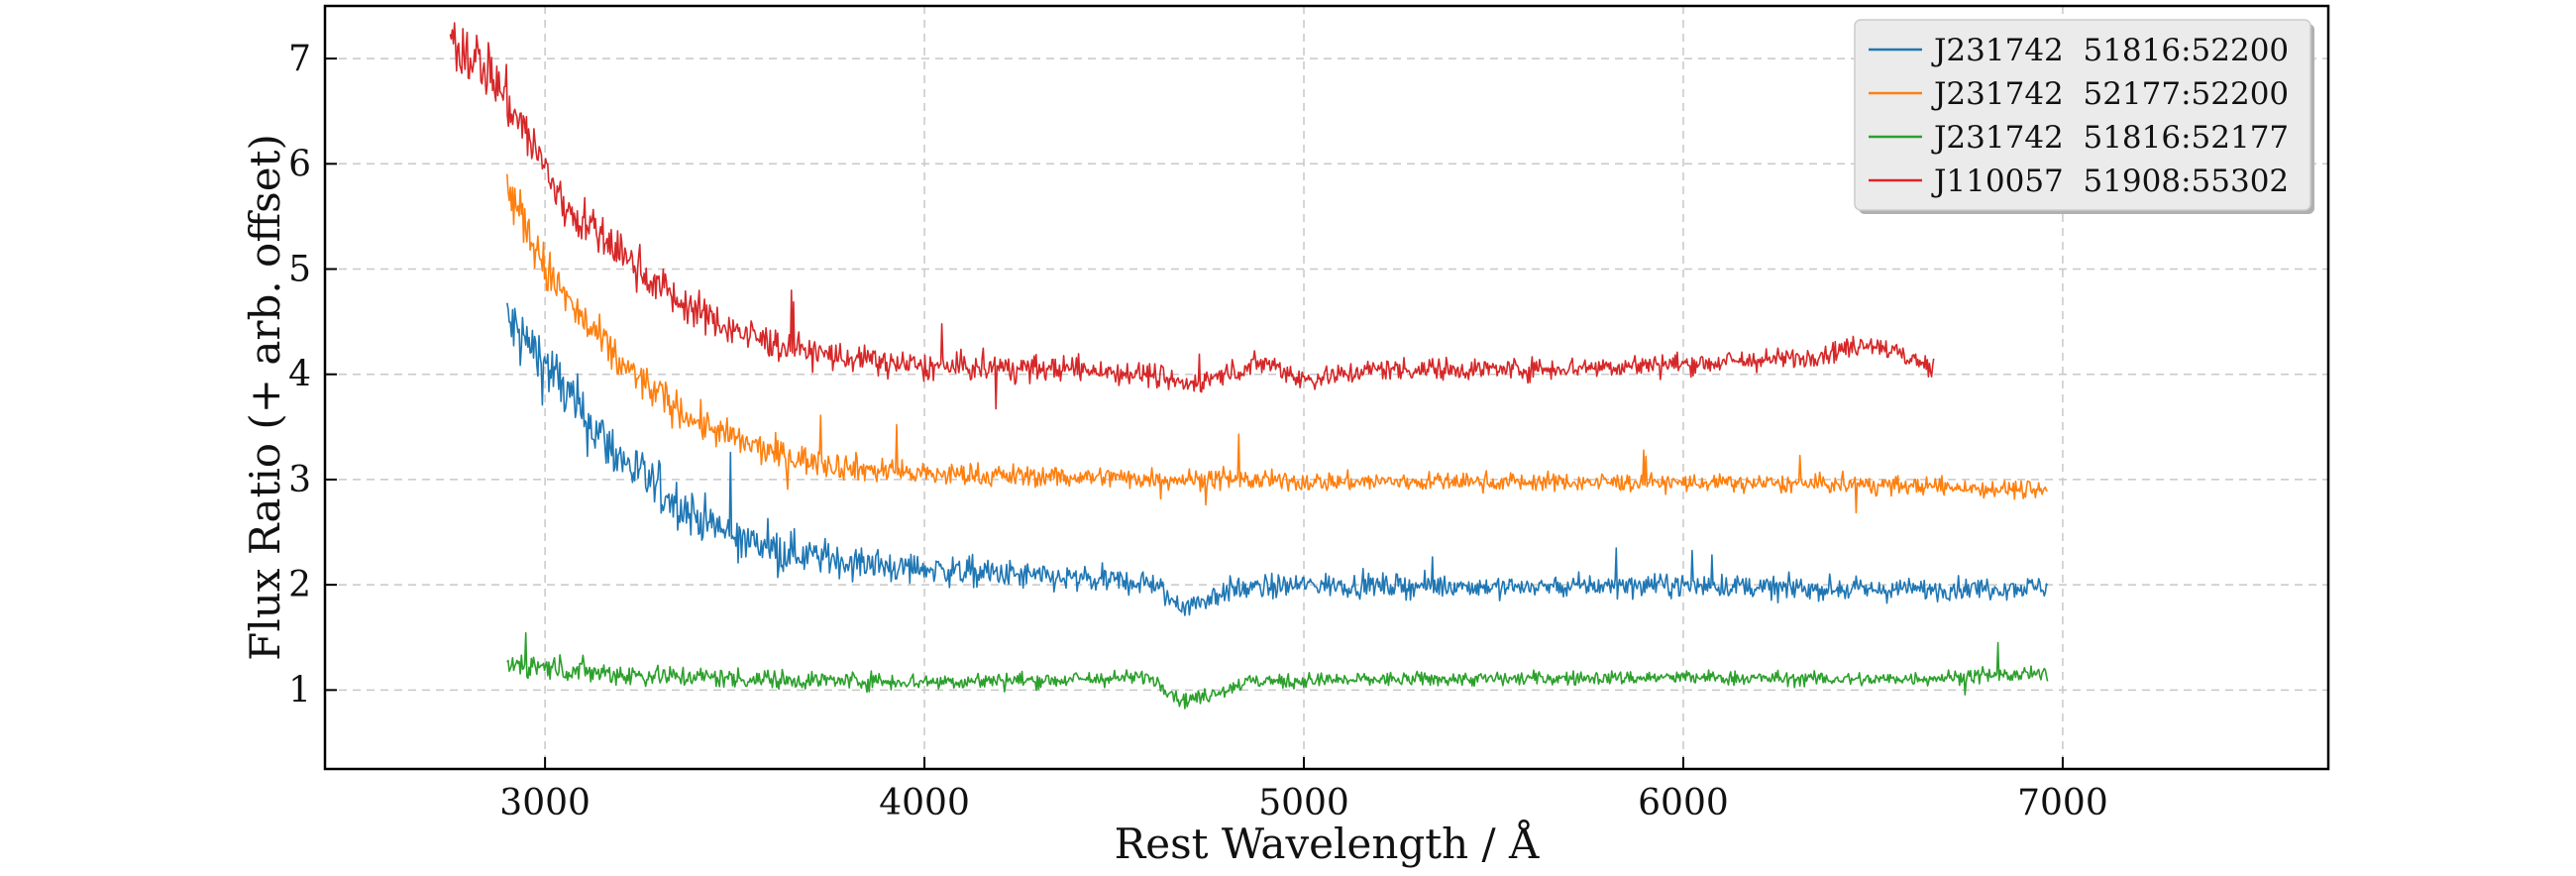  Describe the element at coordinates (2110, 138) in the screenshot. I see `legend-label: J231742 51816:52177` at that location.